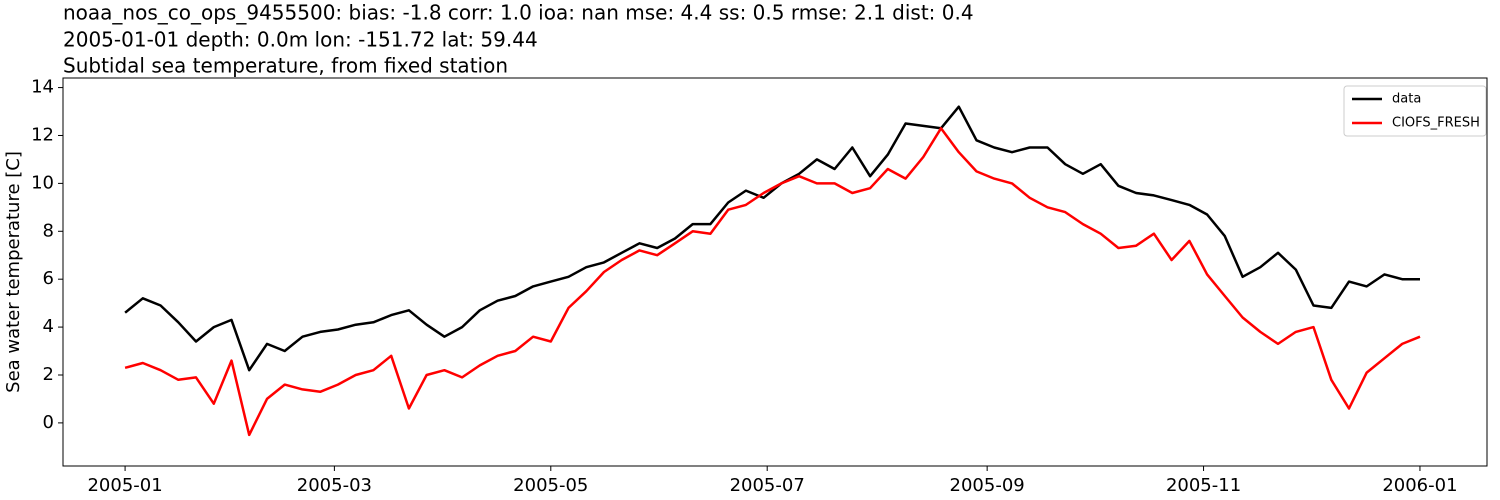  I want to click on y-tick-label: 10, so click(42, 182).